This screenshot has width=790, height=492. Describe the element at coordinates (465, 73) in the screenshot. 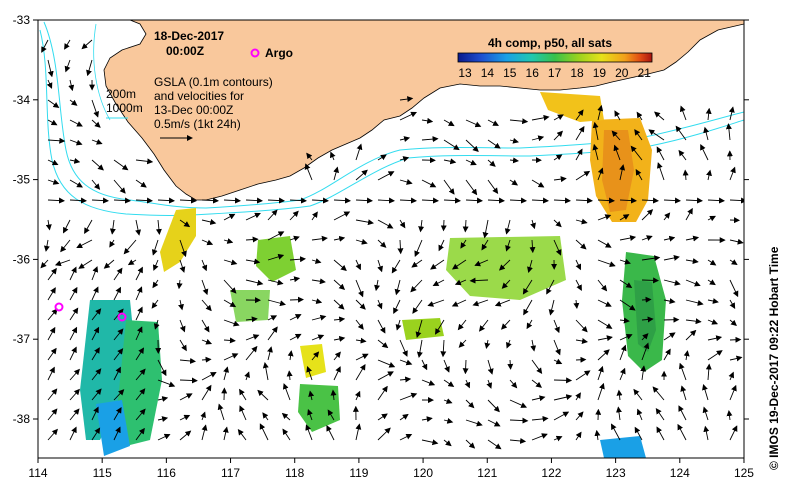

I see `colorbar-tick-label: 13` at that location.